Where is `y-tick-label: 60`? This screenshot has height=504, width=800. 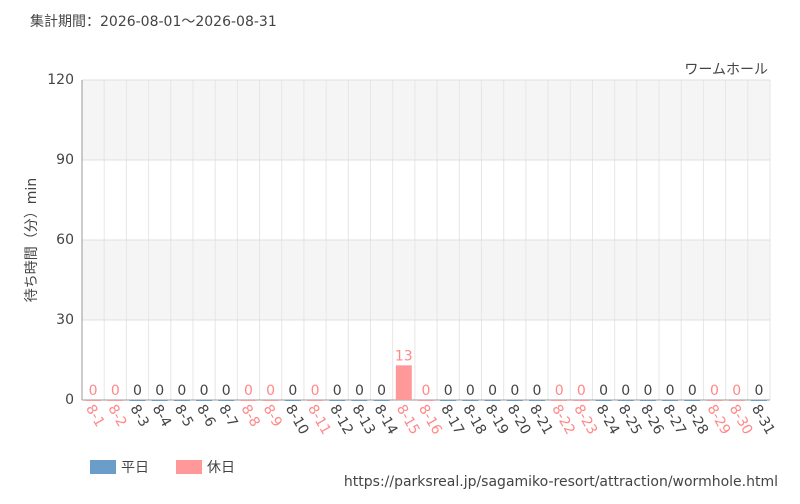 y-tick-label: 60 is located at coordinates (65, 240).